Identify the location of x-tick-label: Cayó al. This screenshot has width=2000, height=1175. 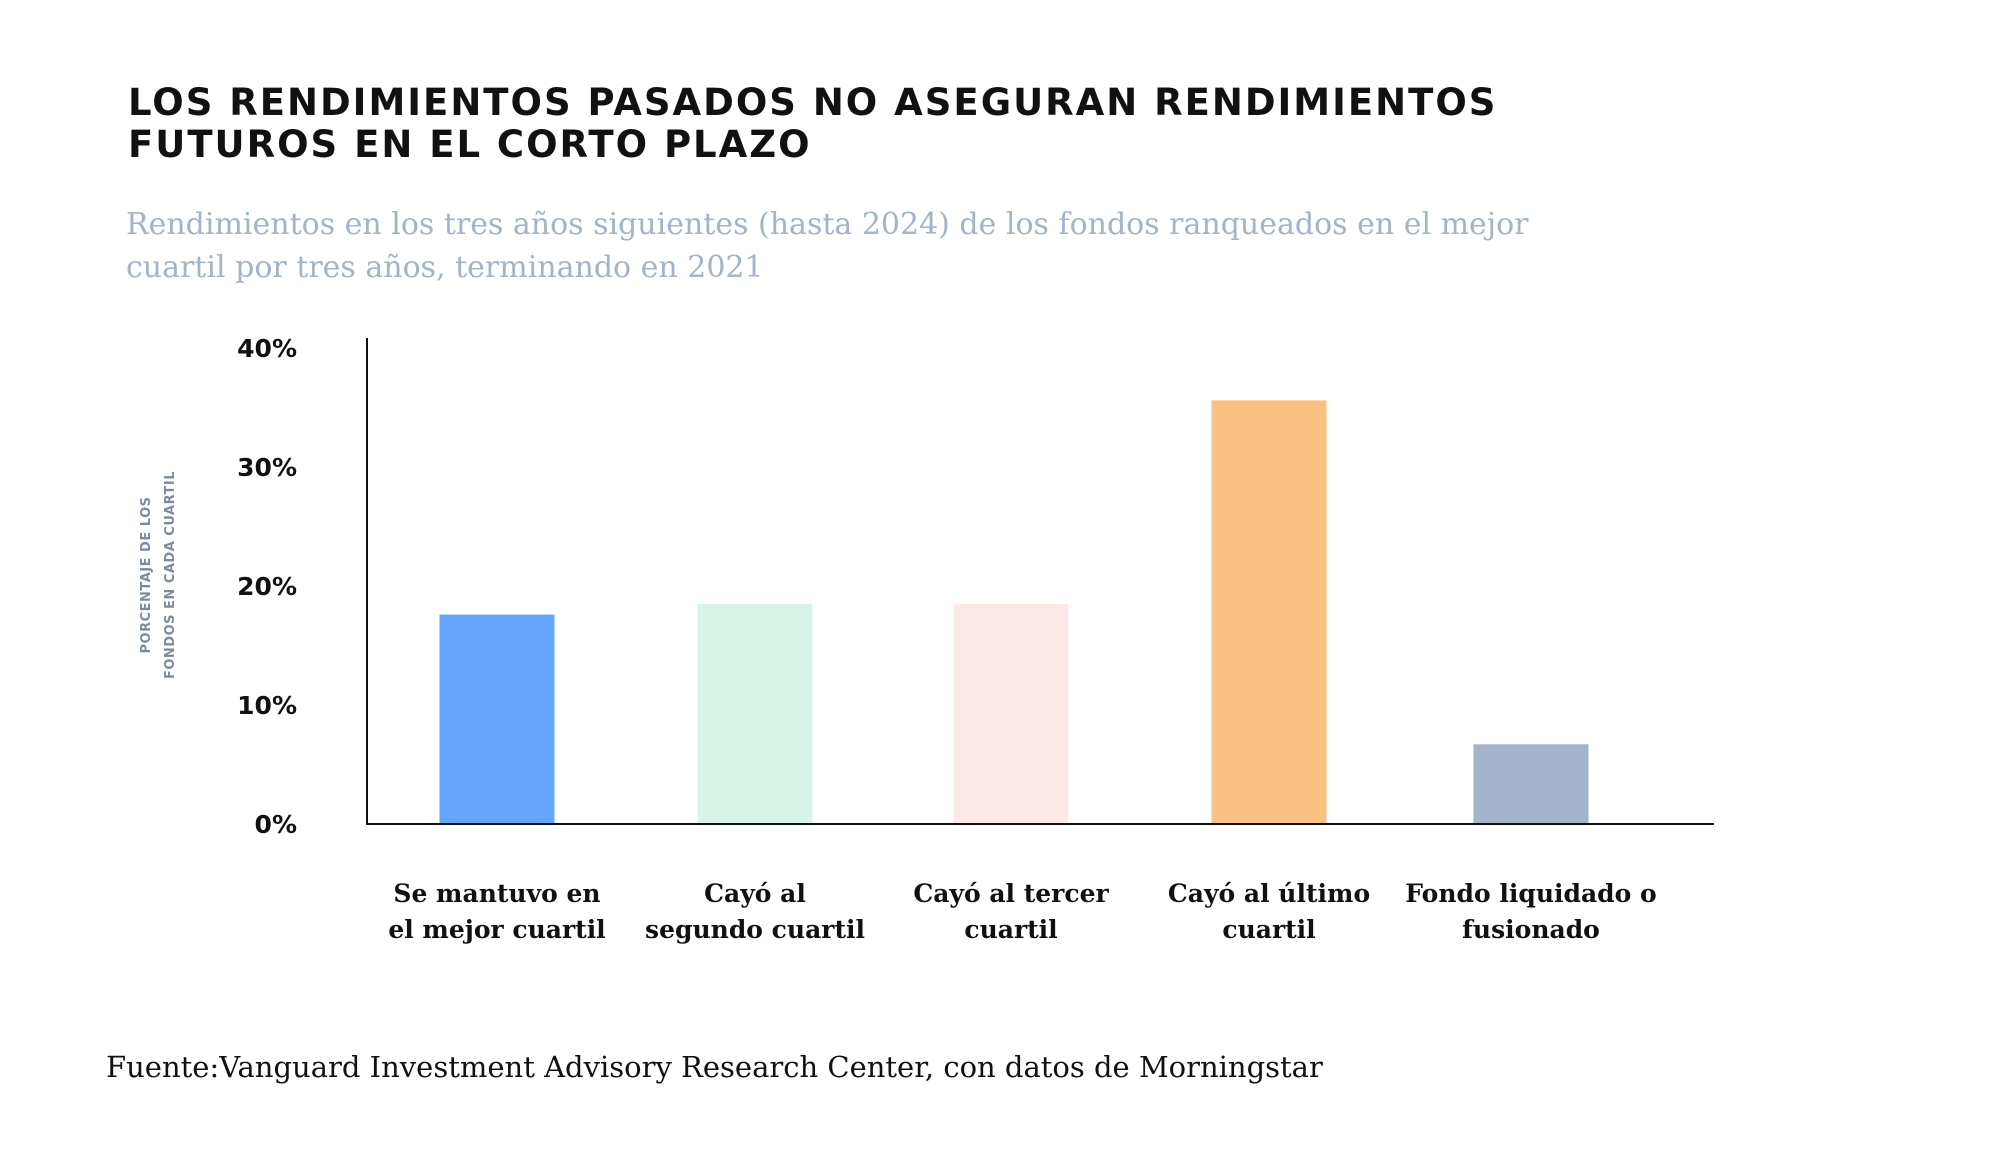
(755, 893).